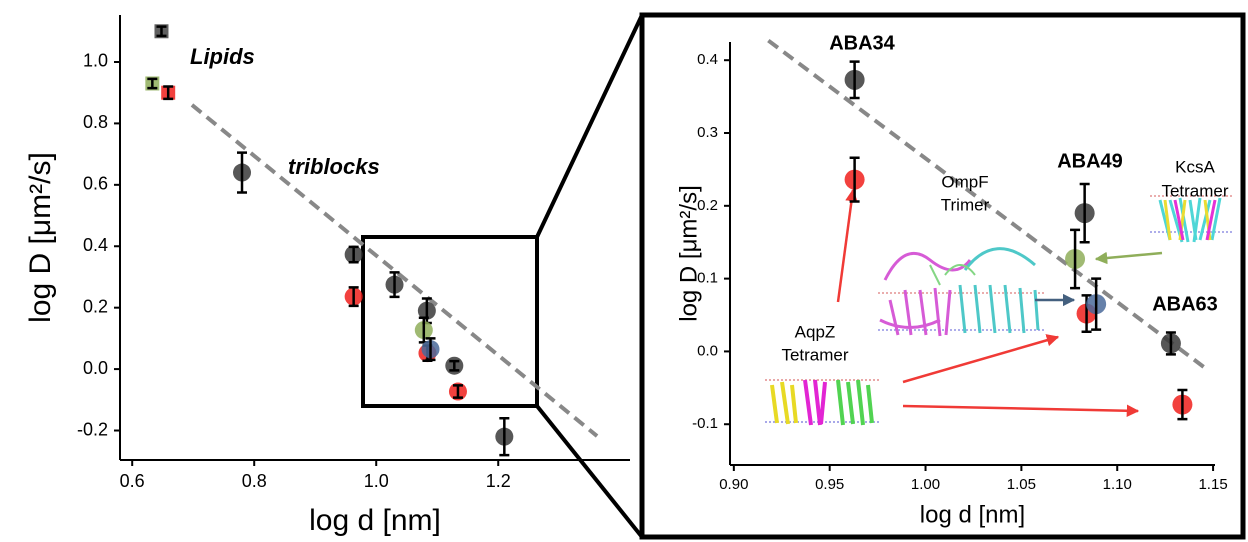 The height and width of the screenshot is (542, 1248). What do you see at coordinates (707, 132) in the screenshot?
I see `y-tick-label: 0.3` at bounding box center [707, 132].